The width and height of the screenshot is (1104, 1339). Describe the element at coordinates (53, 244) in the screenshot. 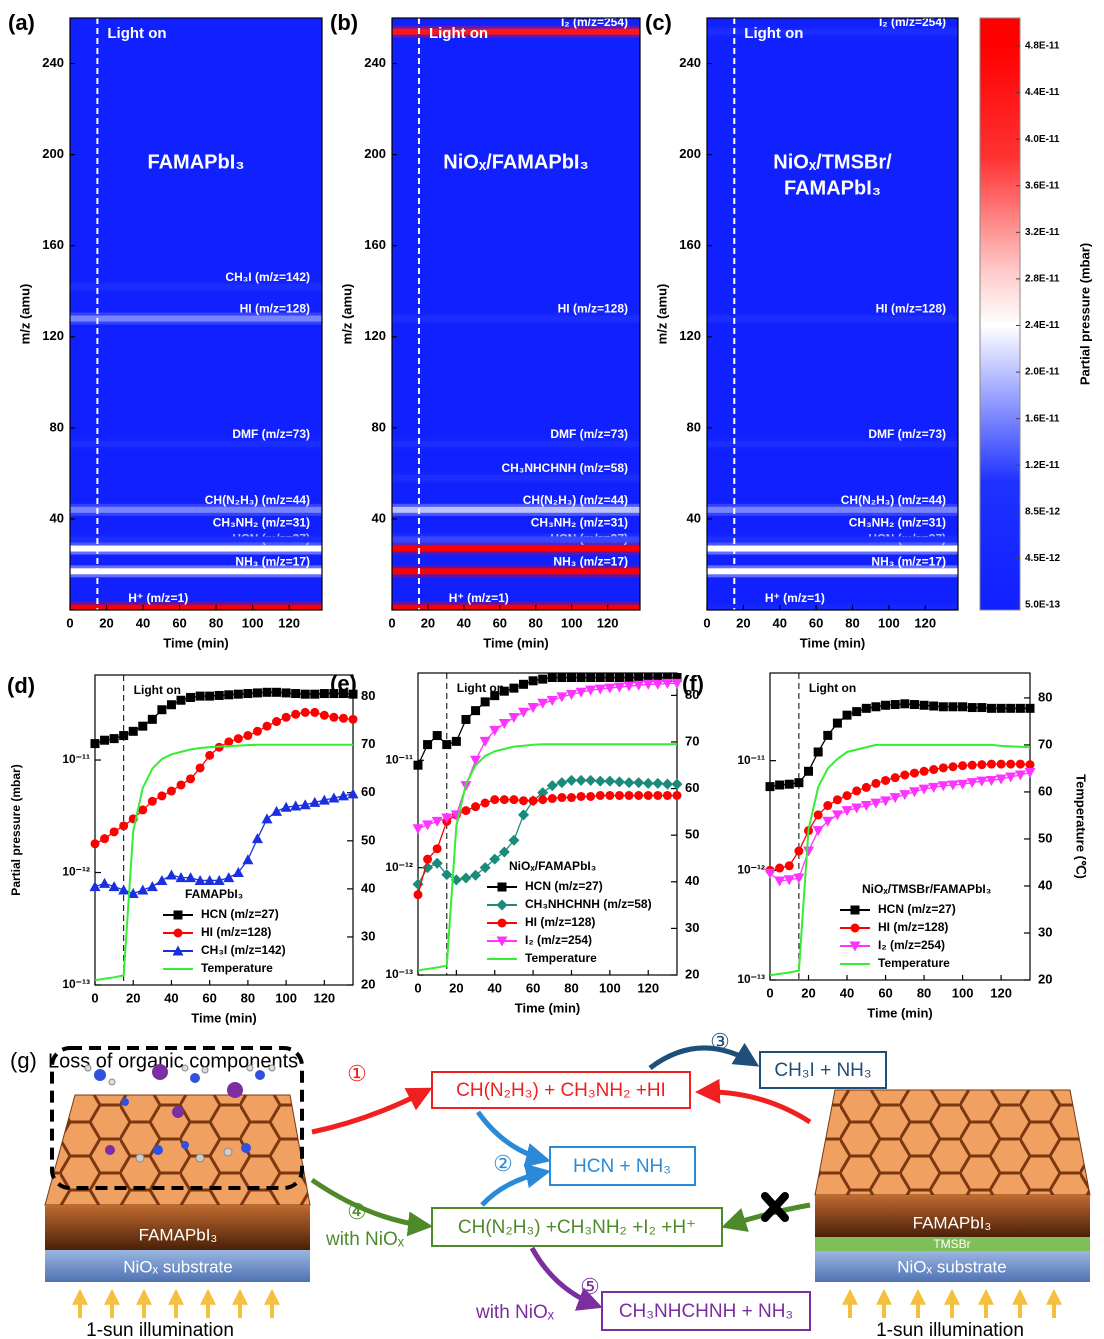

I see `y-tick-label: 160` at that location.